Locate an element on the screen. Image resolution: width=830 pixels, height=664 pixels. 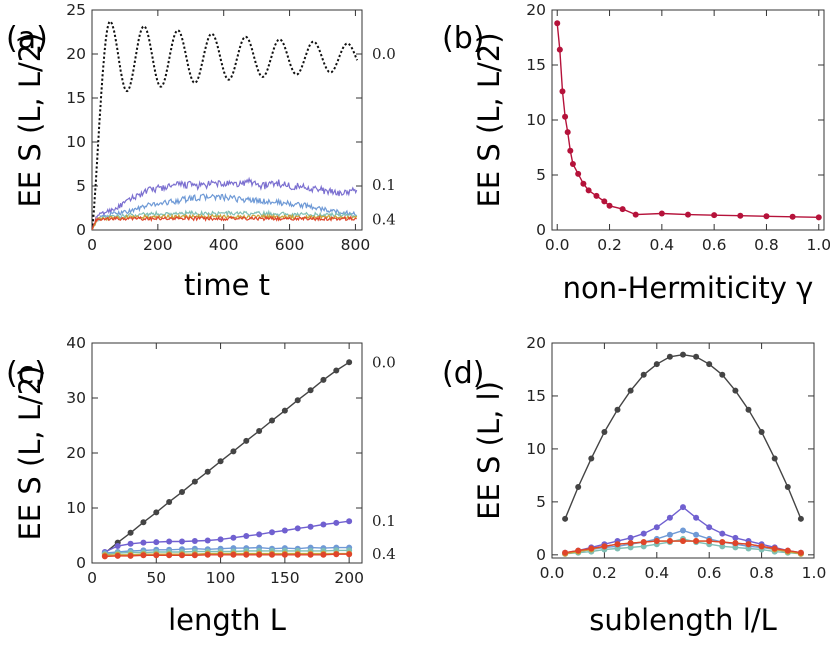
x-tick-label: 0.0 is located at coordinates (557, 245).